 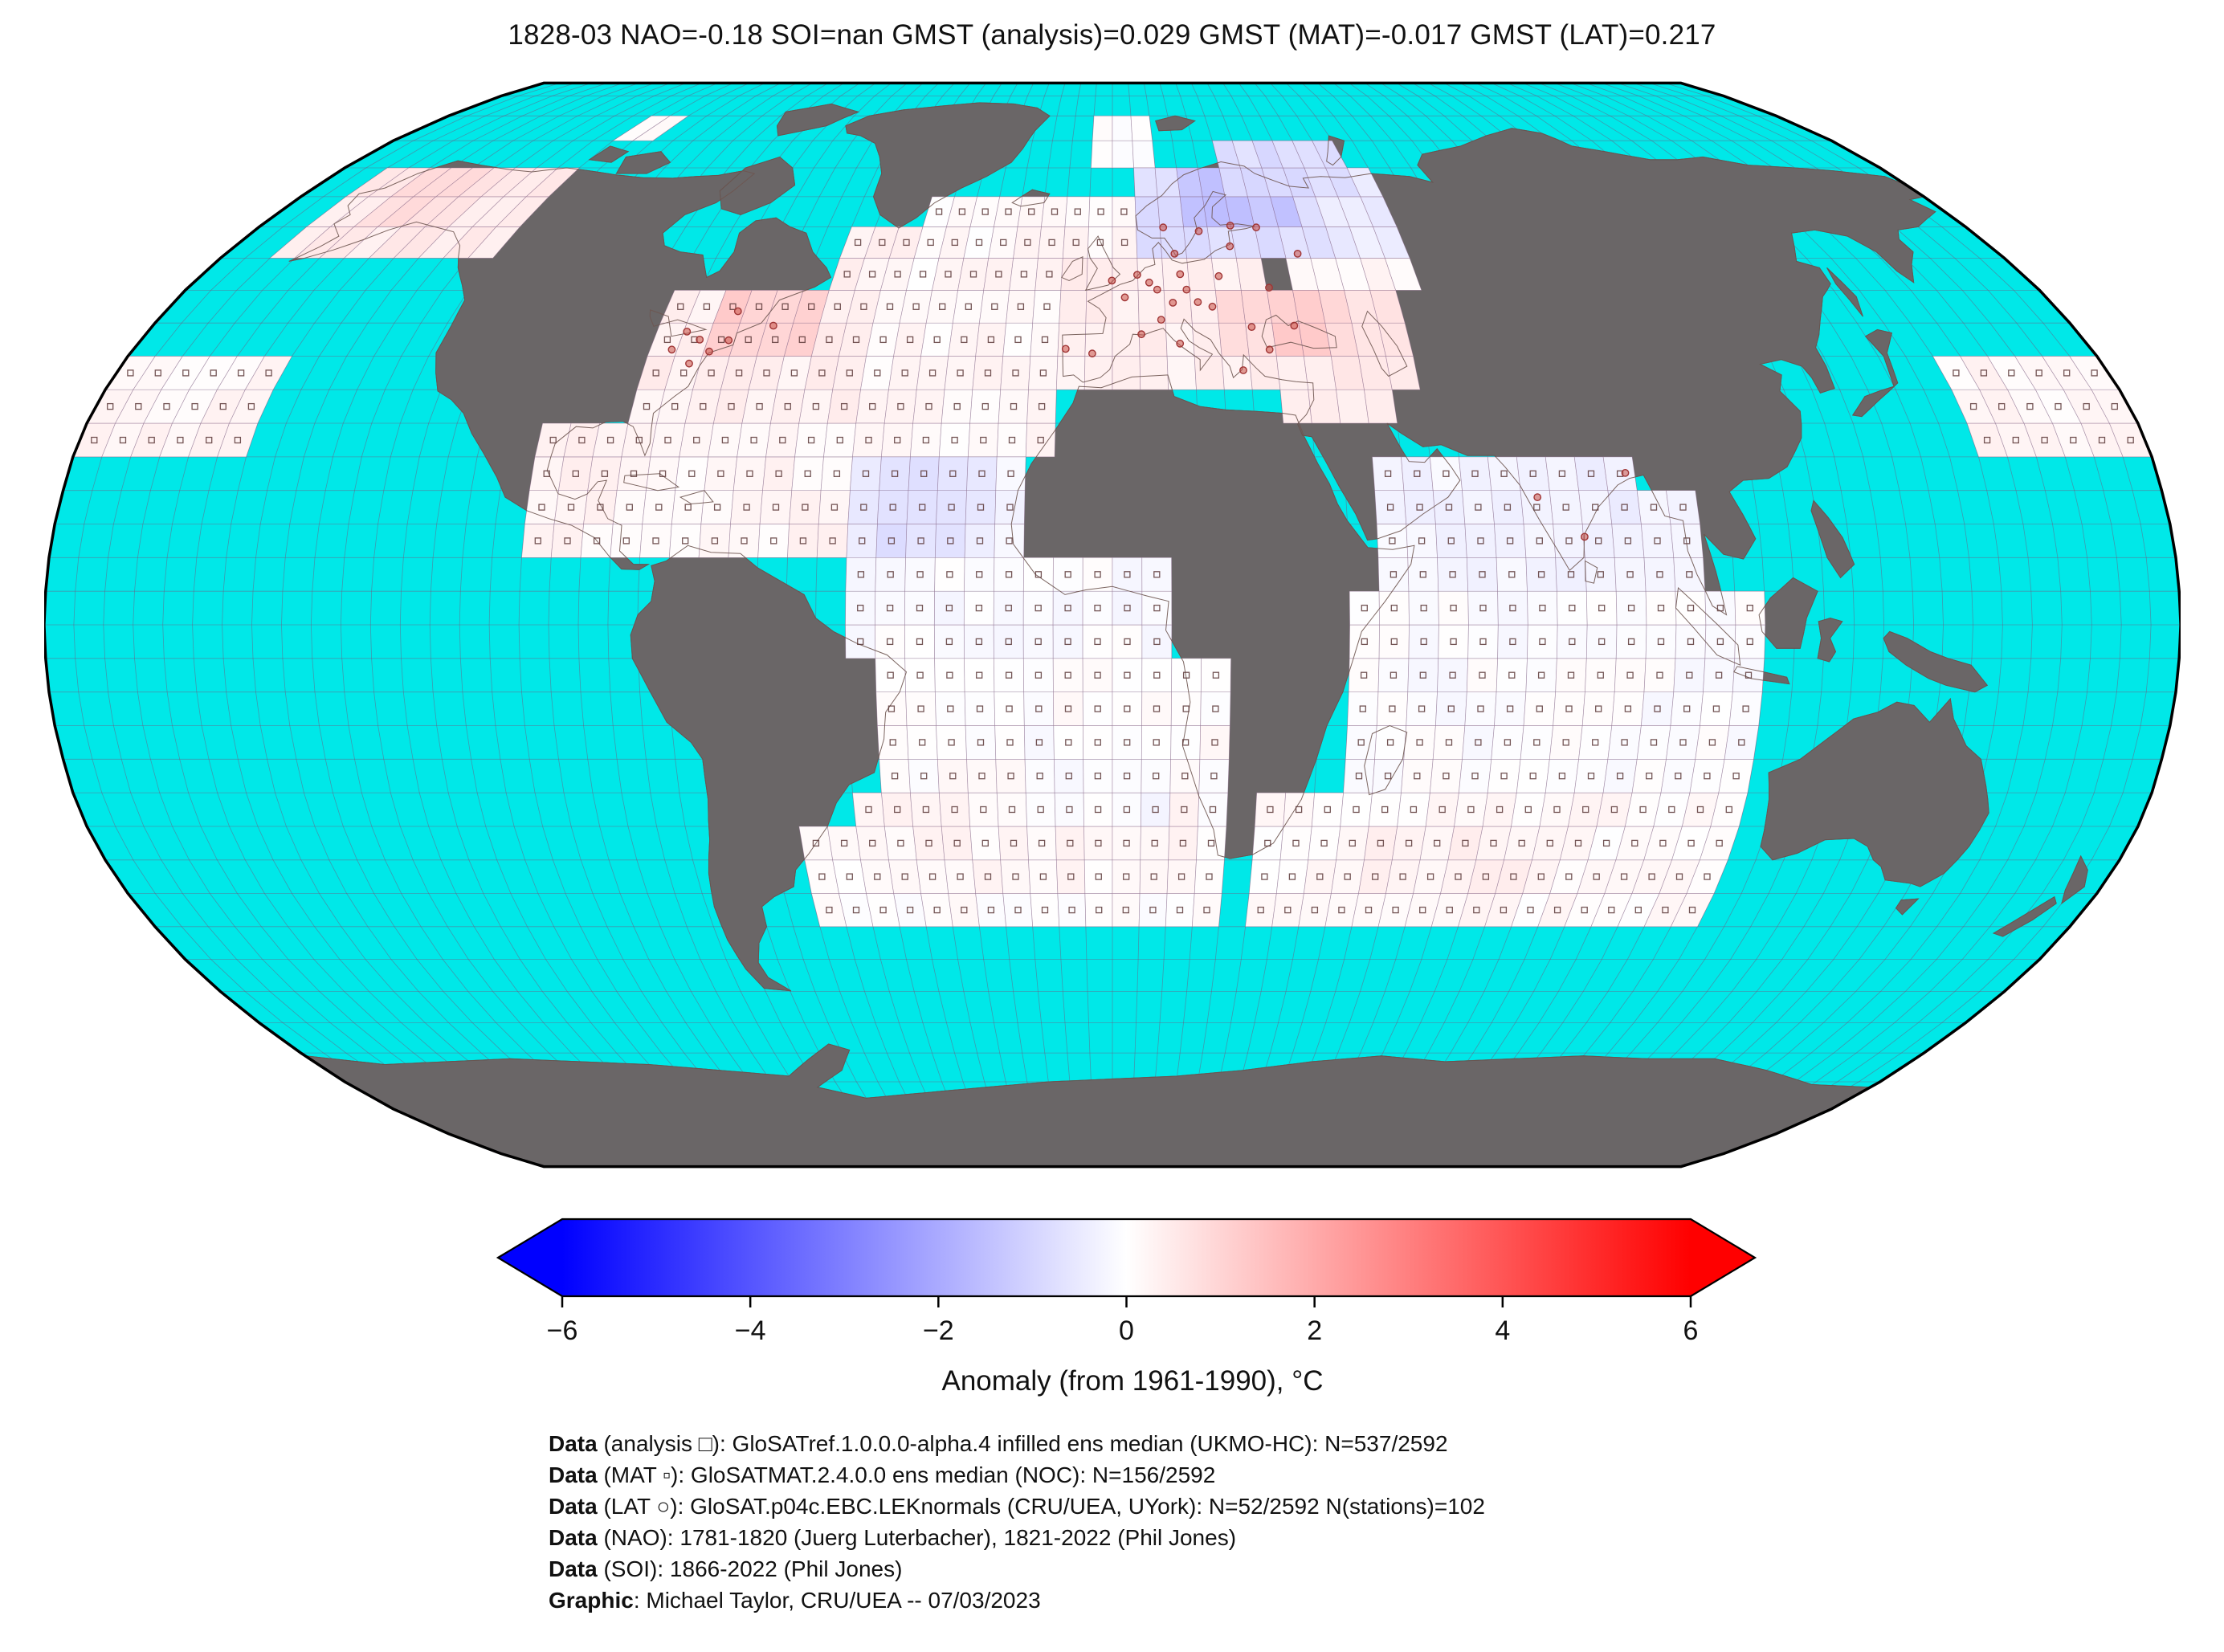 What do you see at coordinates (1691, 1330) in the screenshot?
I see `colorbar-tick-label: 6` at bounding box center [1691, 1330].